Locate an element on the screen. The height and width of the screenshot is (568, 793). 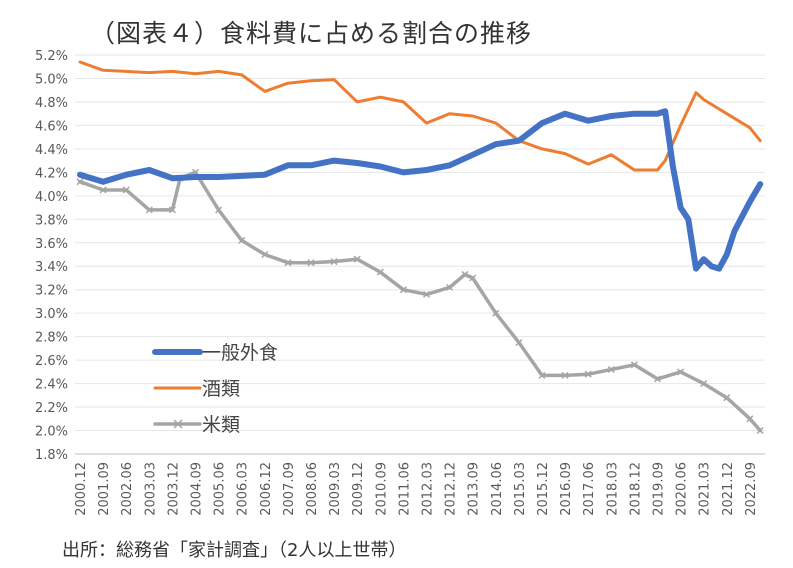
x-tick-label: 2021.03 is located at coordinates (705, 489).